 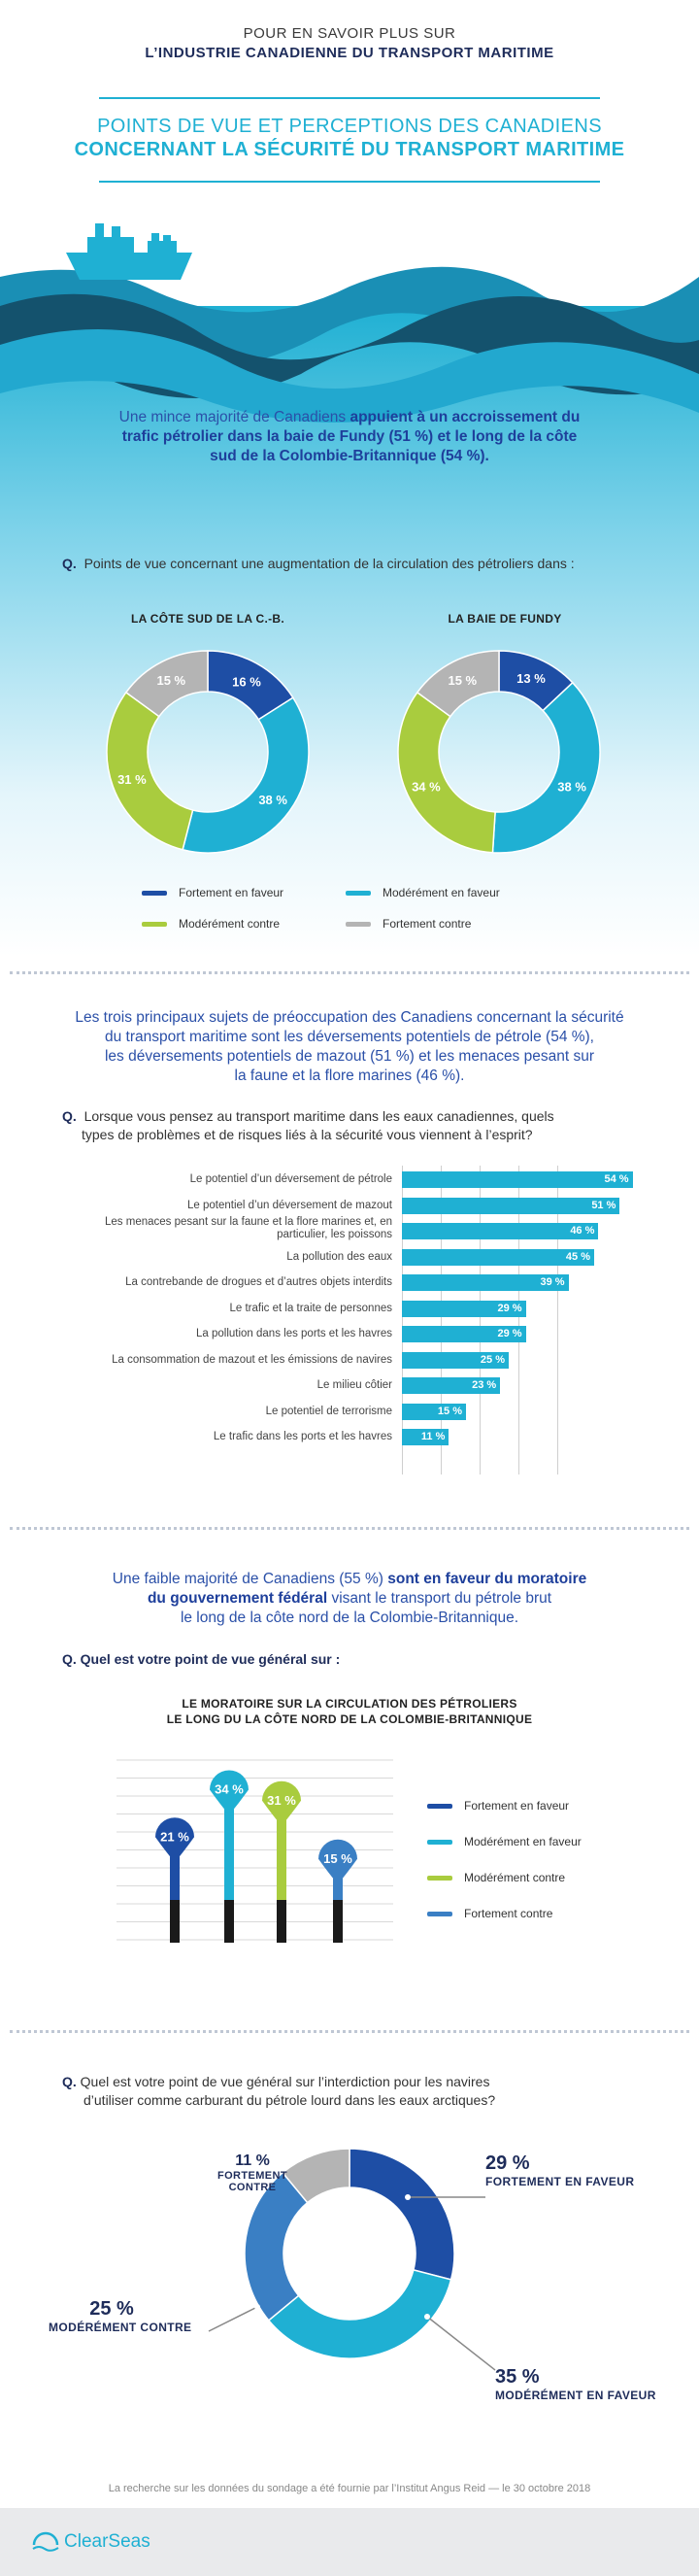 What do you see at coordinates (246, 681) in the screenshot?
I see `donut-slice-label: 16 %` at bounding box center [246, 681].